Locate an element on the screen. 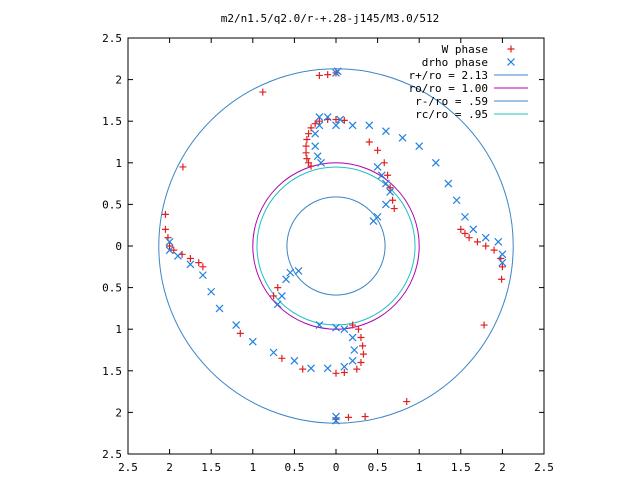 The height and width of the screenshot is (480, 640). legend-label: W phase is located at coordinates (465, 49).